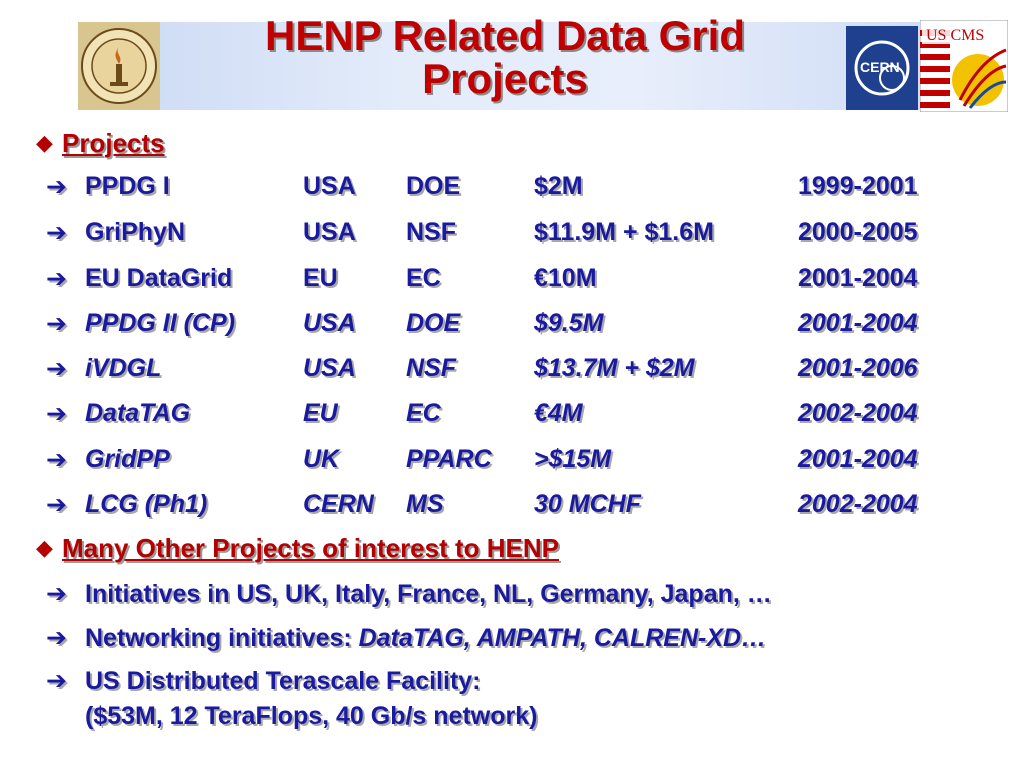 The height and width of the screenshot is (768, 1024). What do you see at coordinates (569, 323) in the screenshot?
I see `project-funding: $9.5M` at bounding box center [569, 323].